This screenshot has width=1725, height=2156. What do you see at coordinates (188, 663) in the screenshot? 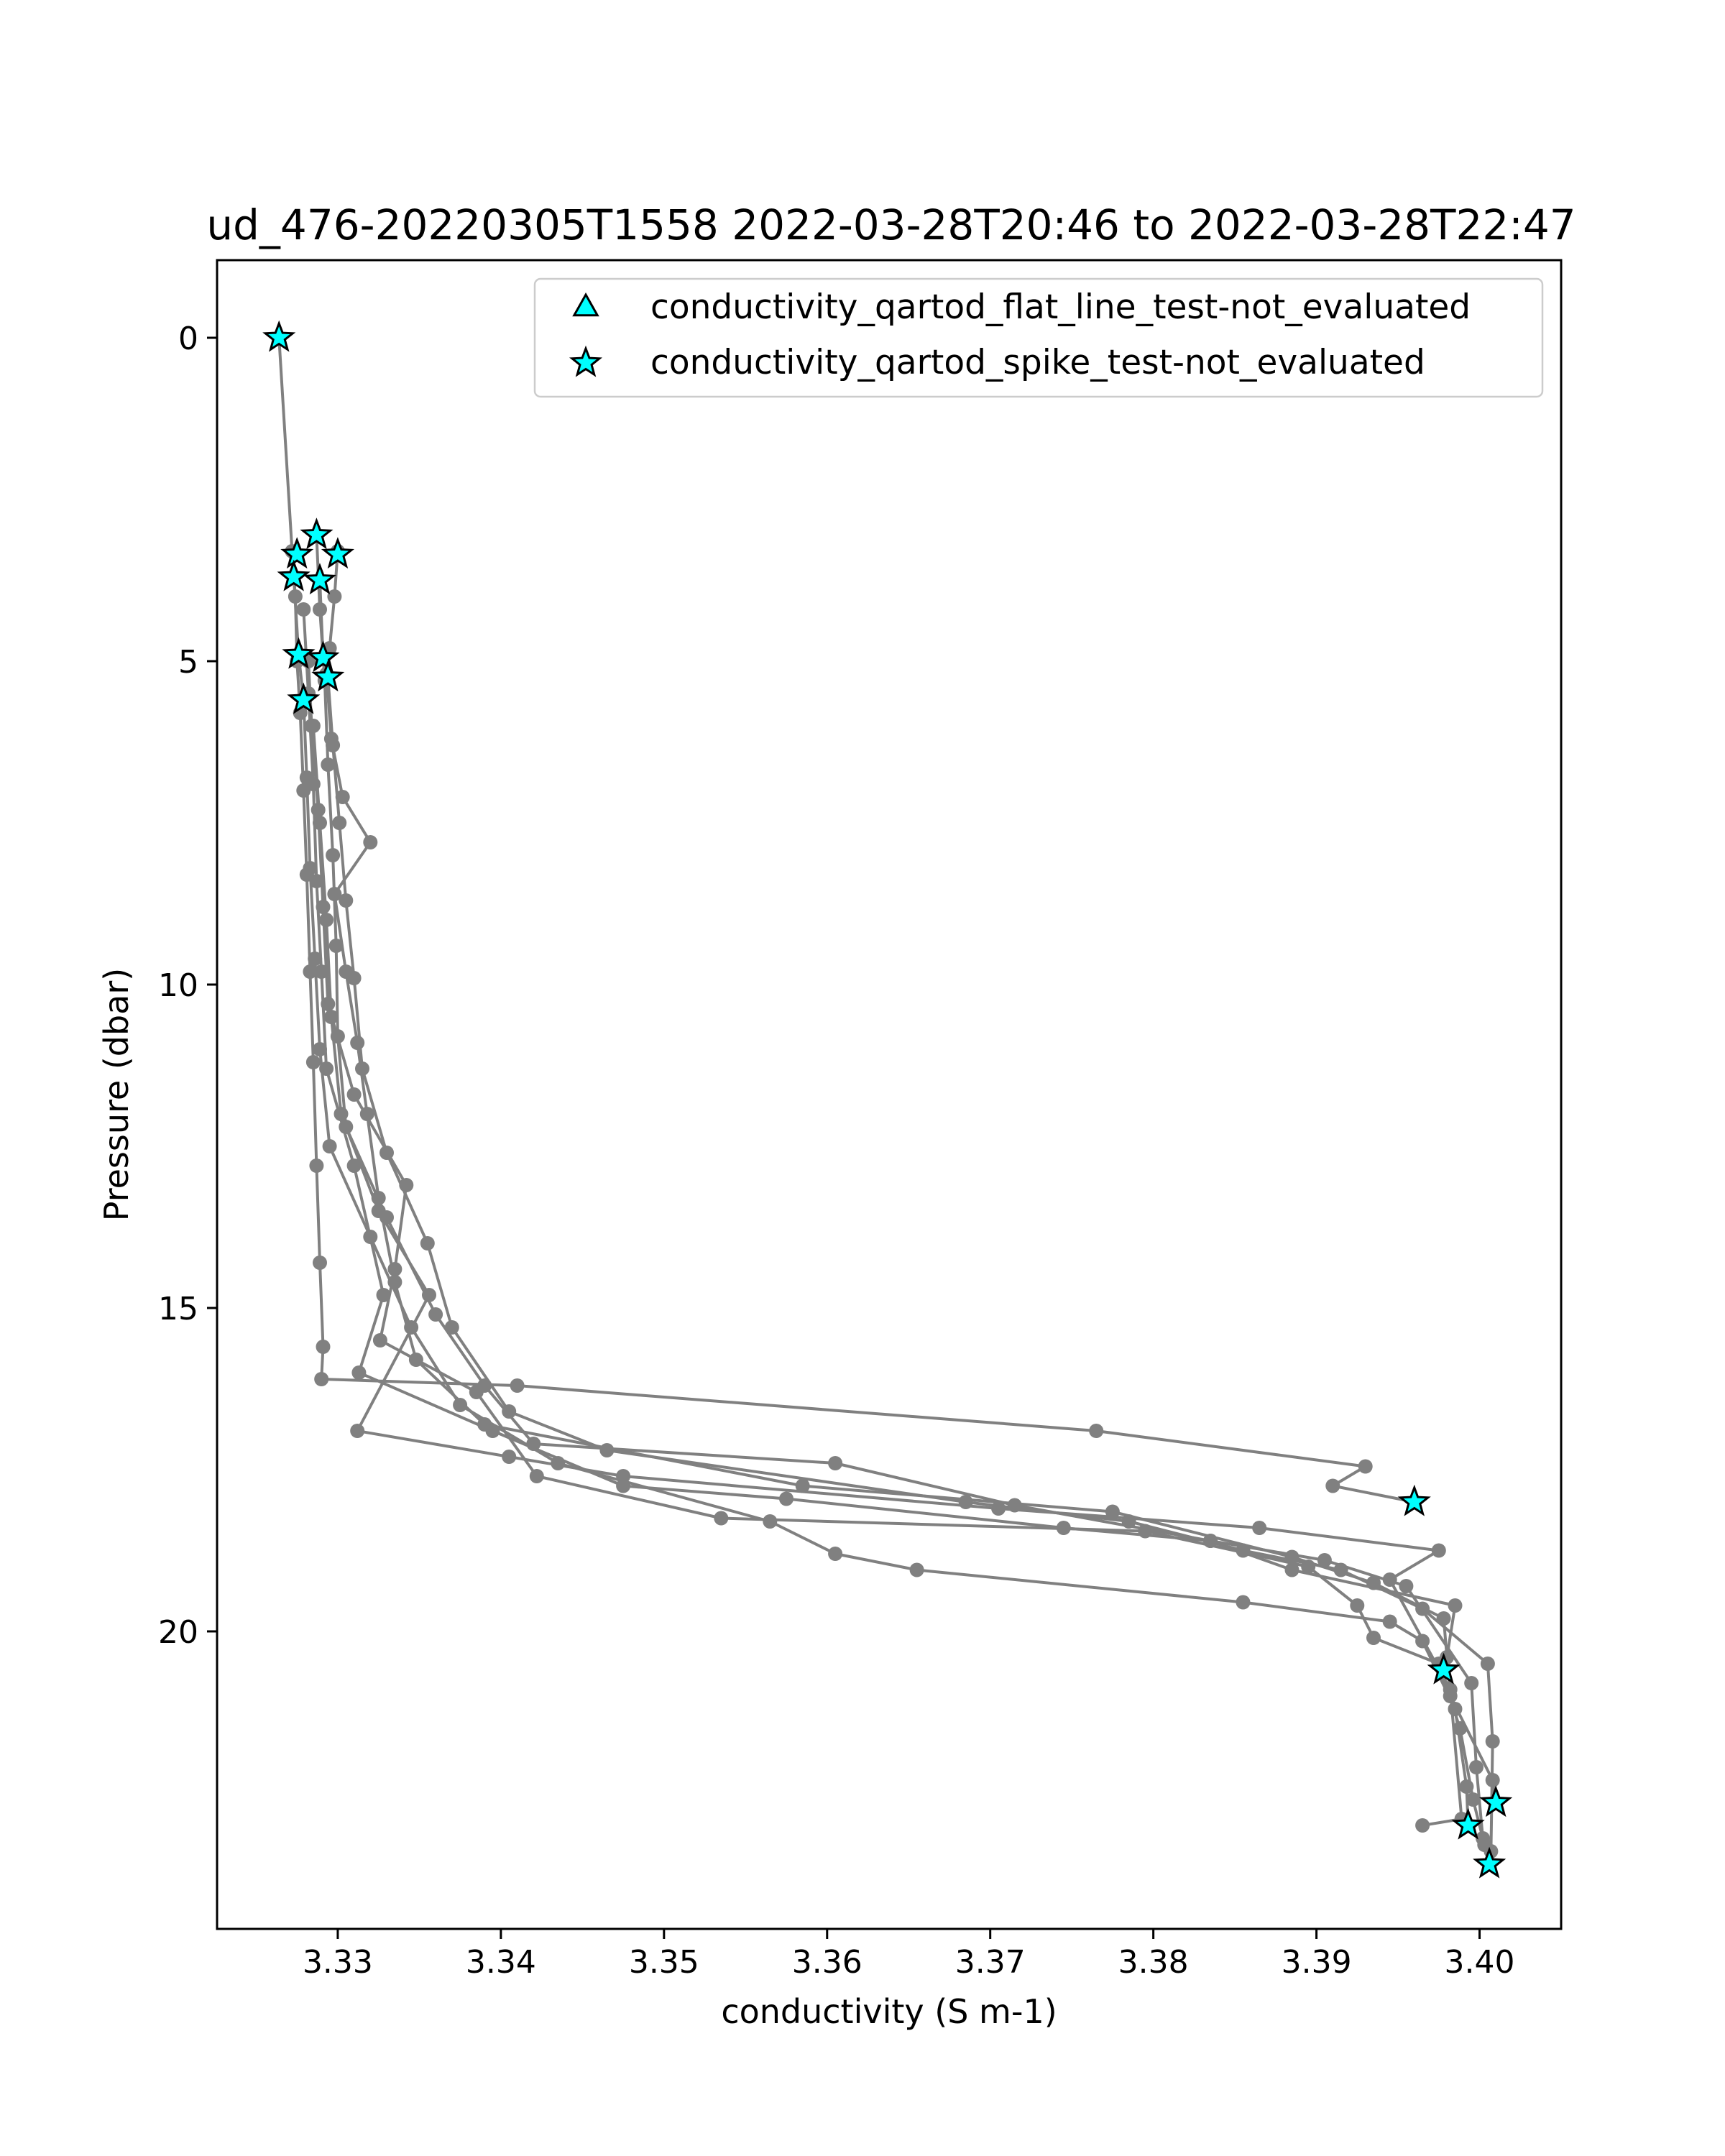
I see `y-tick-label: 5` at bounding box center [188, 663].